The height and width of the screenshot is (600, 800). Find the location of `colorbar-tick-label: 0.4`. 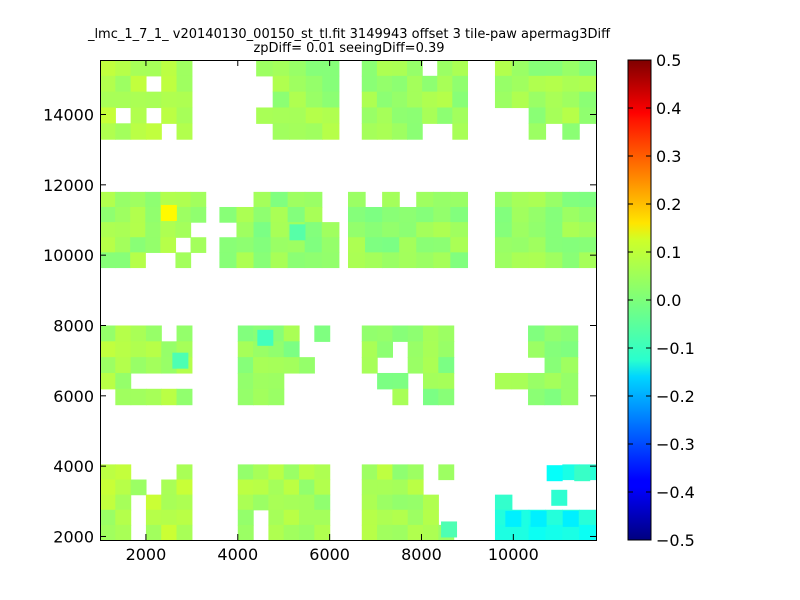

colorbar-tick-label: 0.4 is located at coordinates (668, 108).